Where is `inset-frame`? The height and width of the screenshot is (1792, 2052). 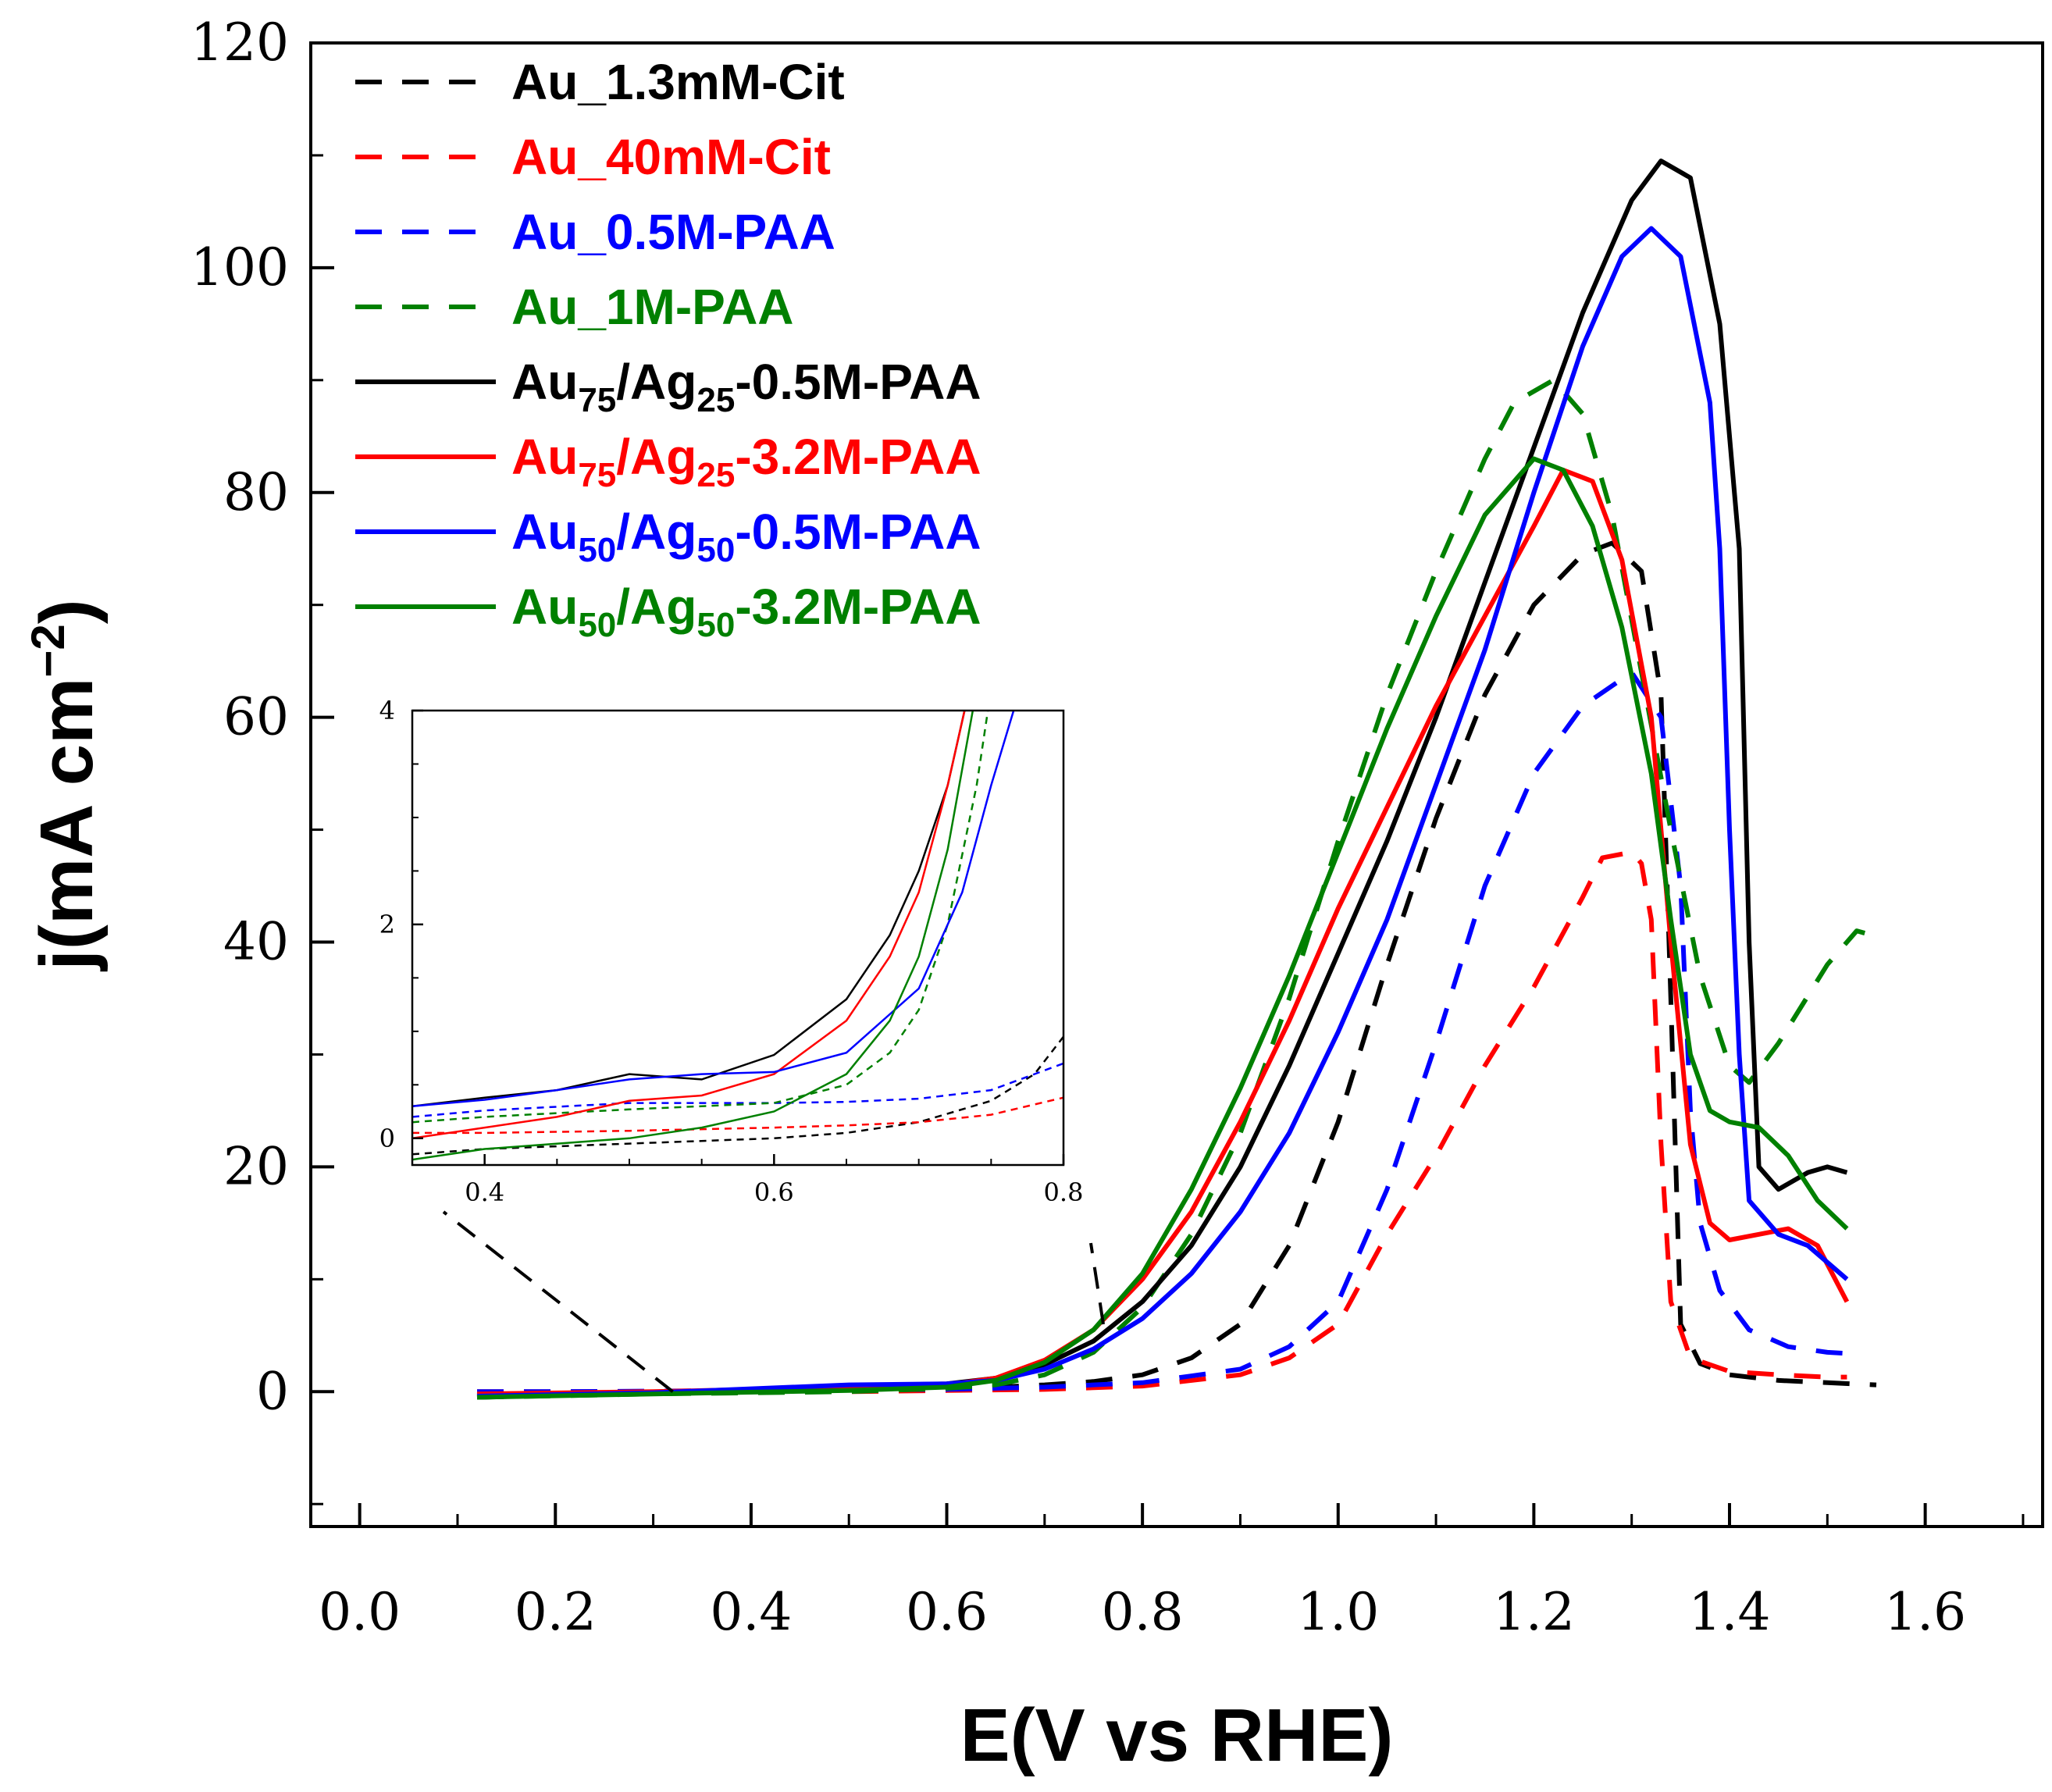
inset-frame is located at coordinates (738, 938).